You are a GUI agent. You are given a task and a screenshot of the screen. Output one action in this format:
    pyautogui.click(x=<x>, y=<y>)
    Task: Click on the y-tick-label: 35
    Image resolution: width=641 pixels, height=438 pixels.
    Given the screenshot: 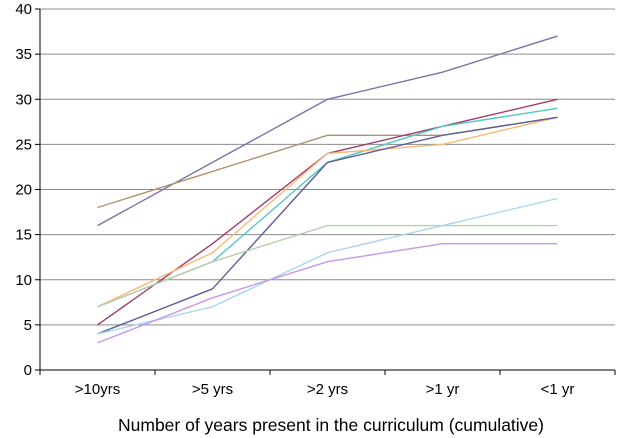 What is the action you would take?
    pyautogui.click(x=23, y=54)
    